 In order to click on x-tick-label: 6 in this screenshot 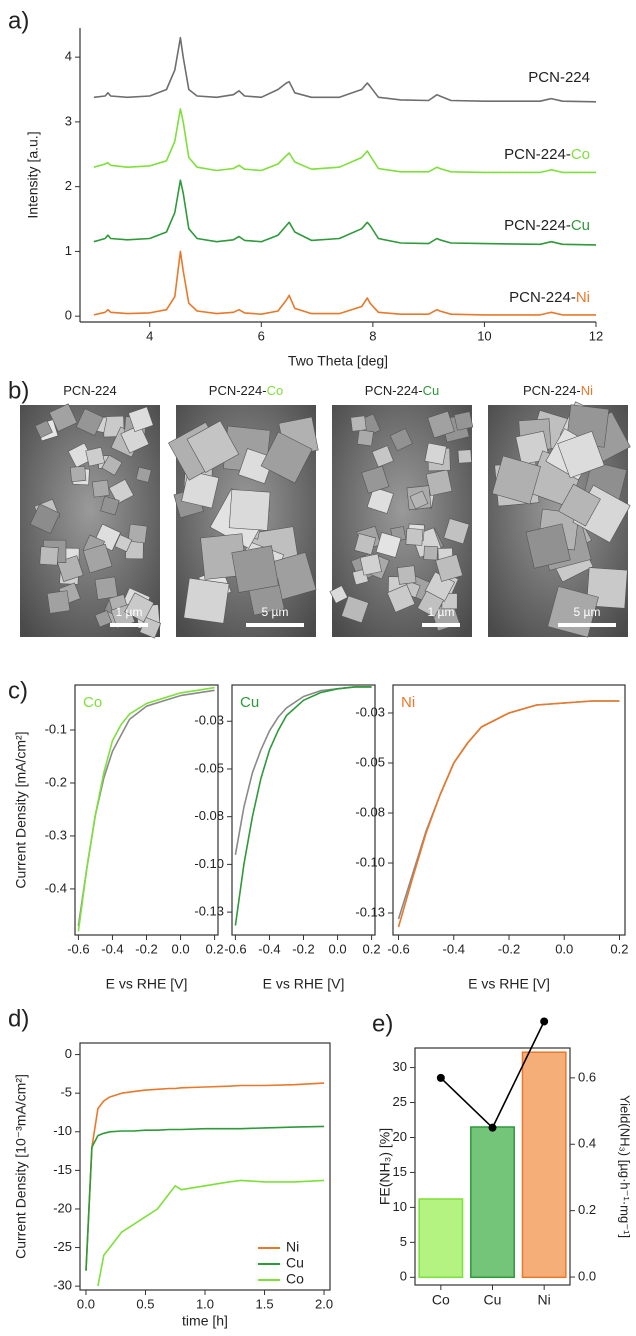, I will do `click(261, 335)`.